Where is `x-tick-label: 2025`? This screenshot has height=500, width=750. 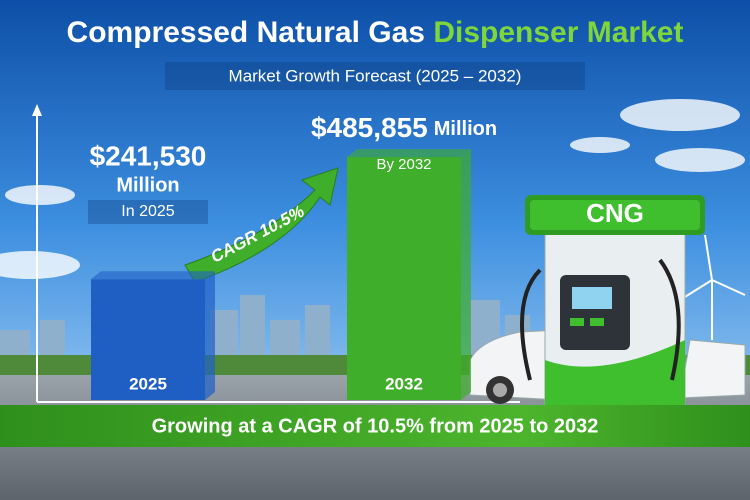 x-tick-label: 2025 is located at coordinates (148, 383).